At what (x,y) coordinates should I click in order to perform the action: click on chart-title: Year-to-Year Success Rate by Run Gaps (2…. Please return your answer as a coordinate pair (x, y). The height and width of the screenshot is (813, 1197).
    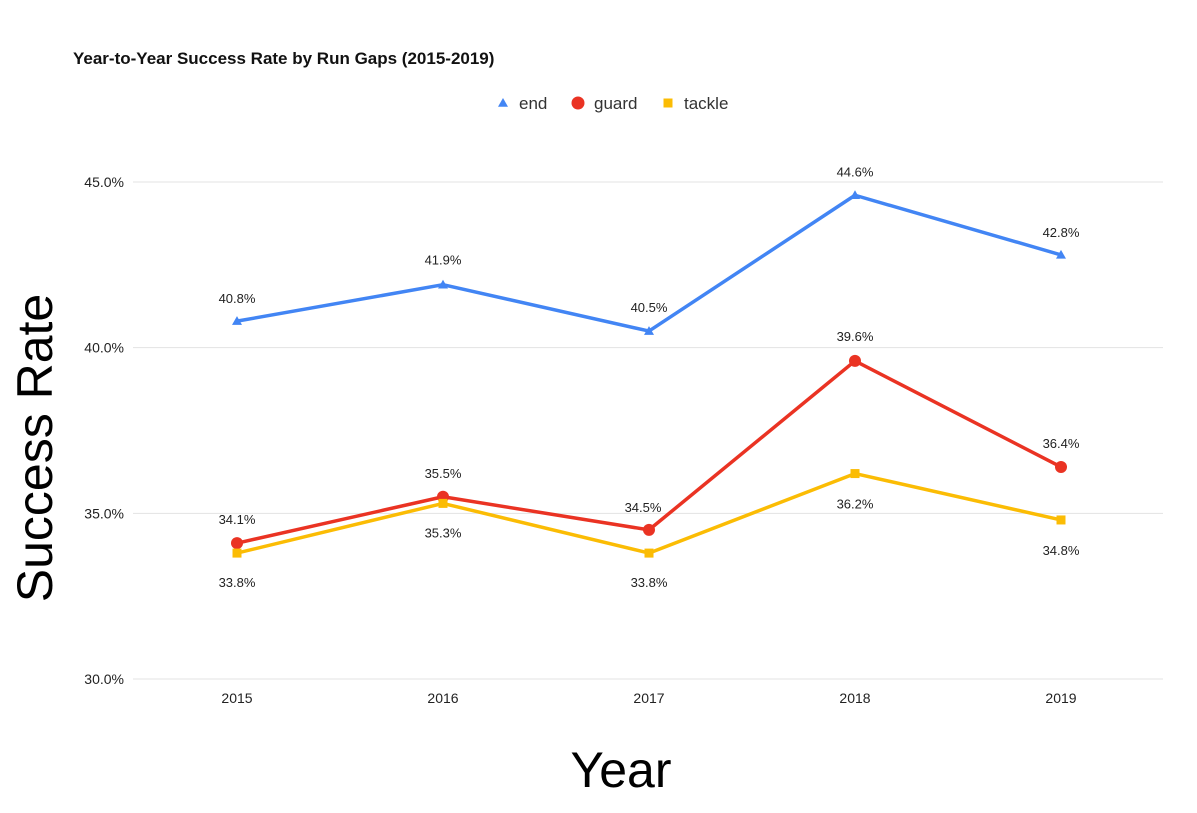
    Looking at the image, I should click on (283, 58).